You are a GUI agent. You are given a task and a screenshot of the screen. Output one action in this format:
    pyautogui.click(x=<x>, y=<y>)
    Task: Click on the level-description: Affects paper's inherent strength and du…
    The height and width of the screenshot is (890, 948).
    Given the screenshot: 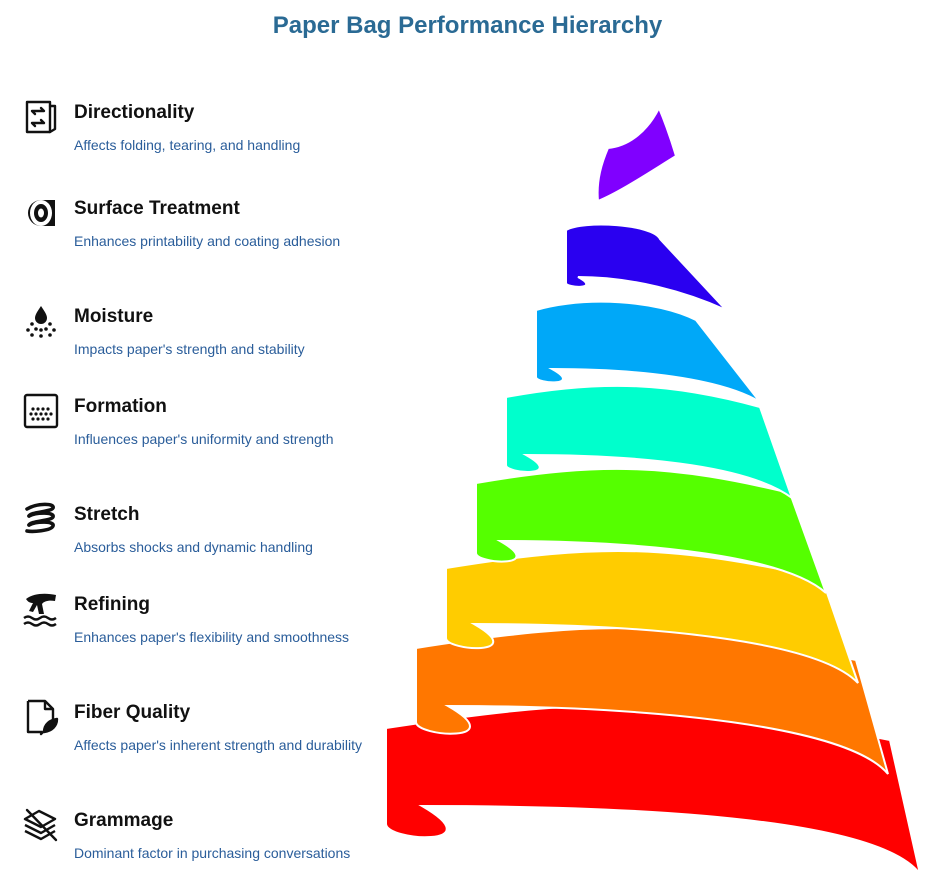 What is the action you would take?
    pyautogui.click(x=218, y=745)
    